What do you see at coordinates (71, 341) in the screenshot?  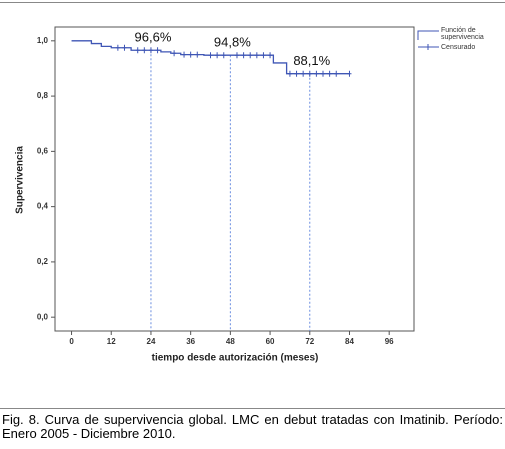 I see `x-tick-label: 0` at bounding box center [71, 341].